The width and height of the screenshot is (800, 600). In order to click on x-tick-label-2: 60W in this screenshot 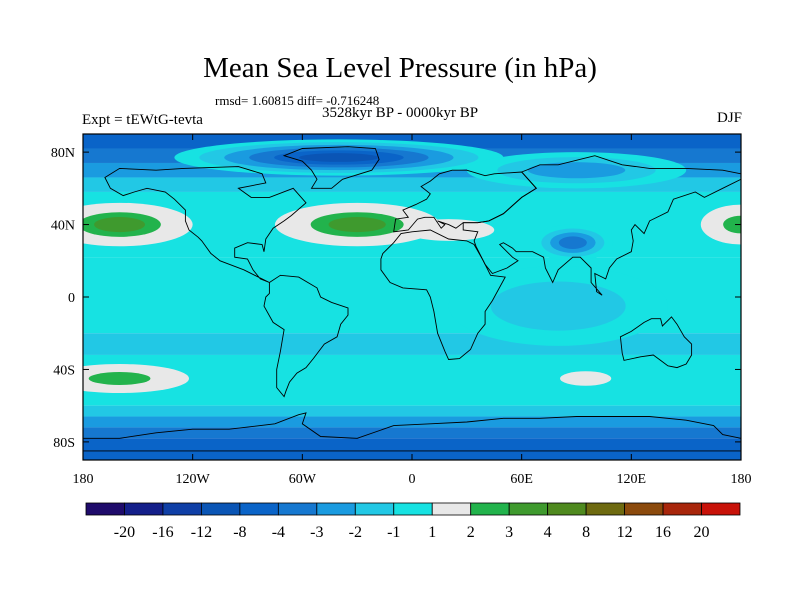, I will do `click(303, 479)`.